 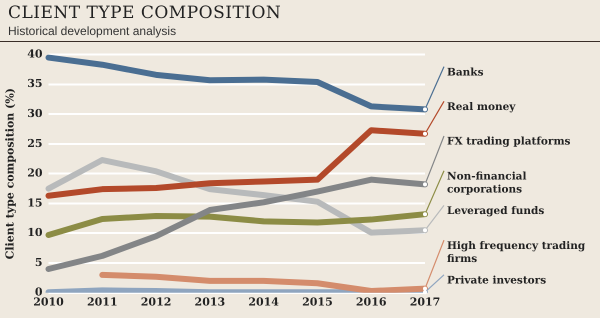 What do you see at coordinates (509, 142) in the screenshot?
I see `text: FX trading platforms` at bounding box center [509, 142].